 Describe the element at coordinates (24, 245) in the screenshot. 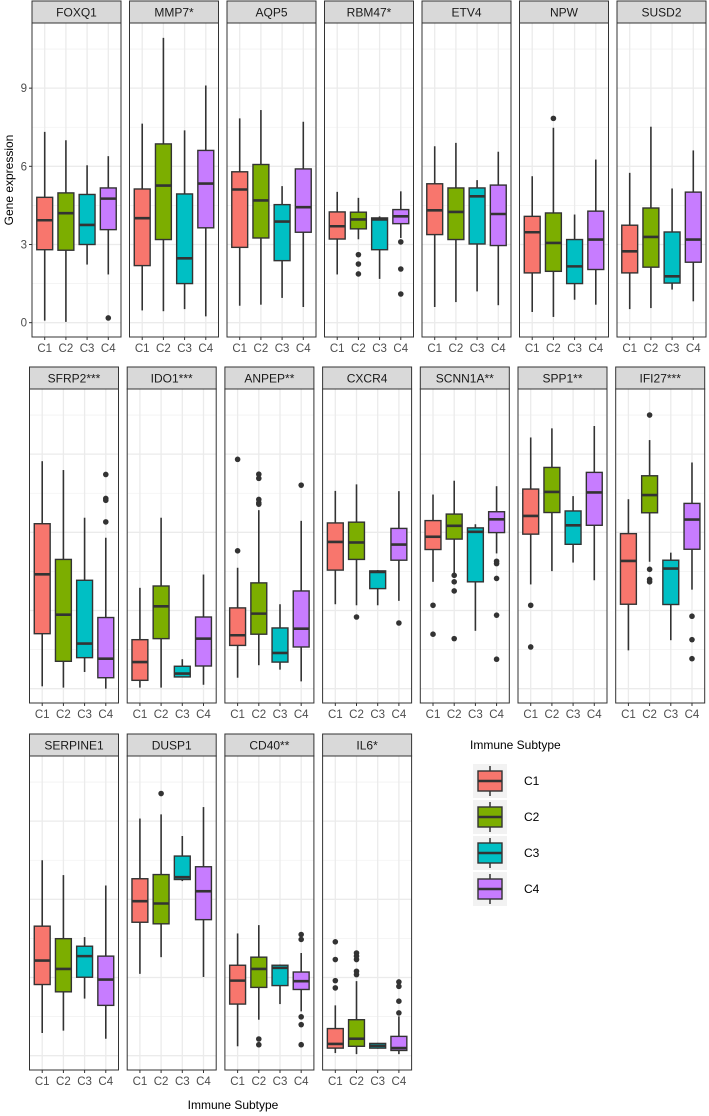

I see `y-tick-label: 3` at that location.